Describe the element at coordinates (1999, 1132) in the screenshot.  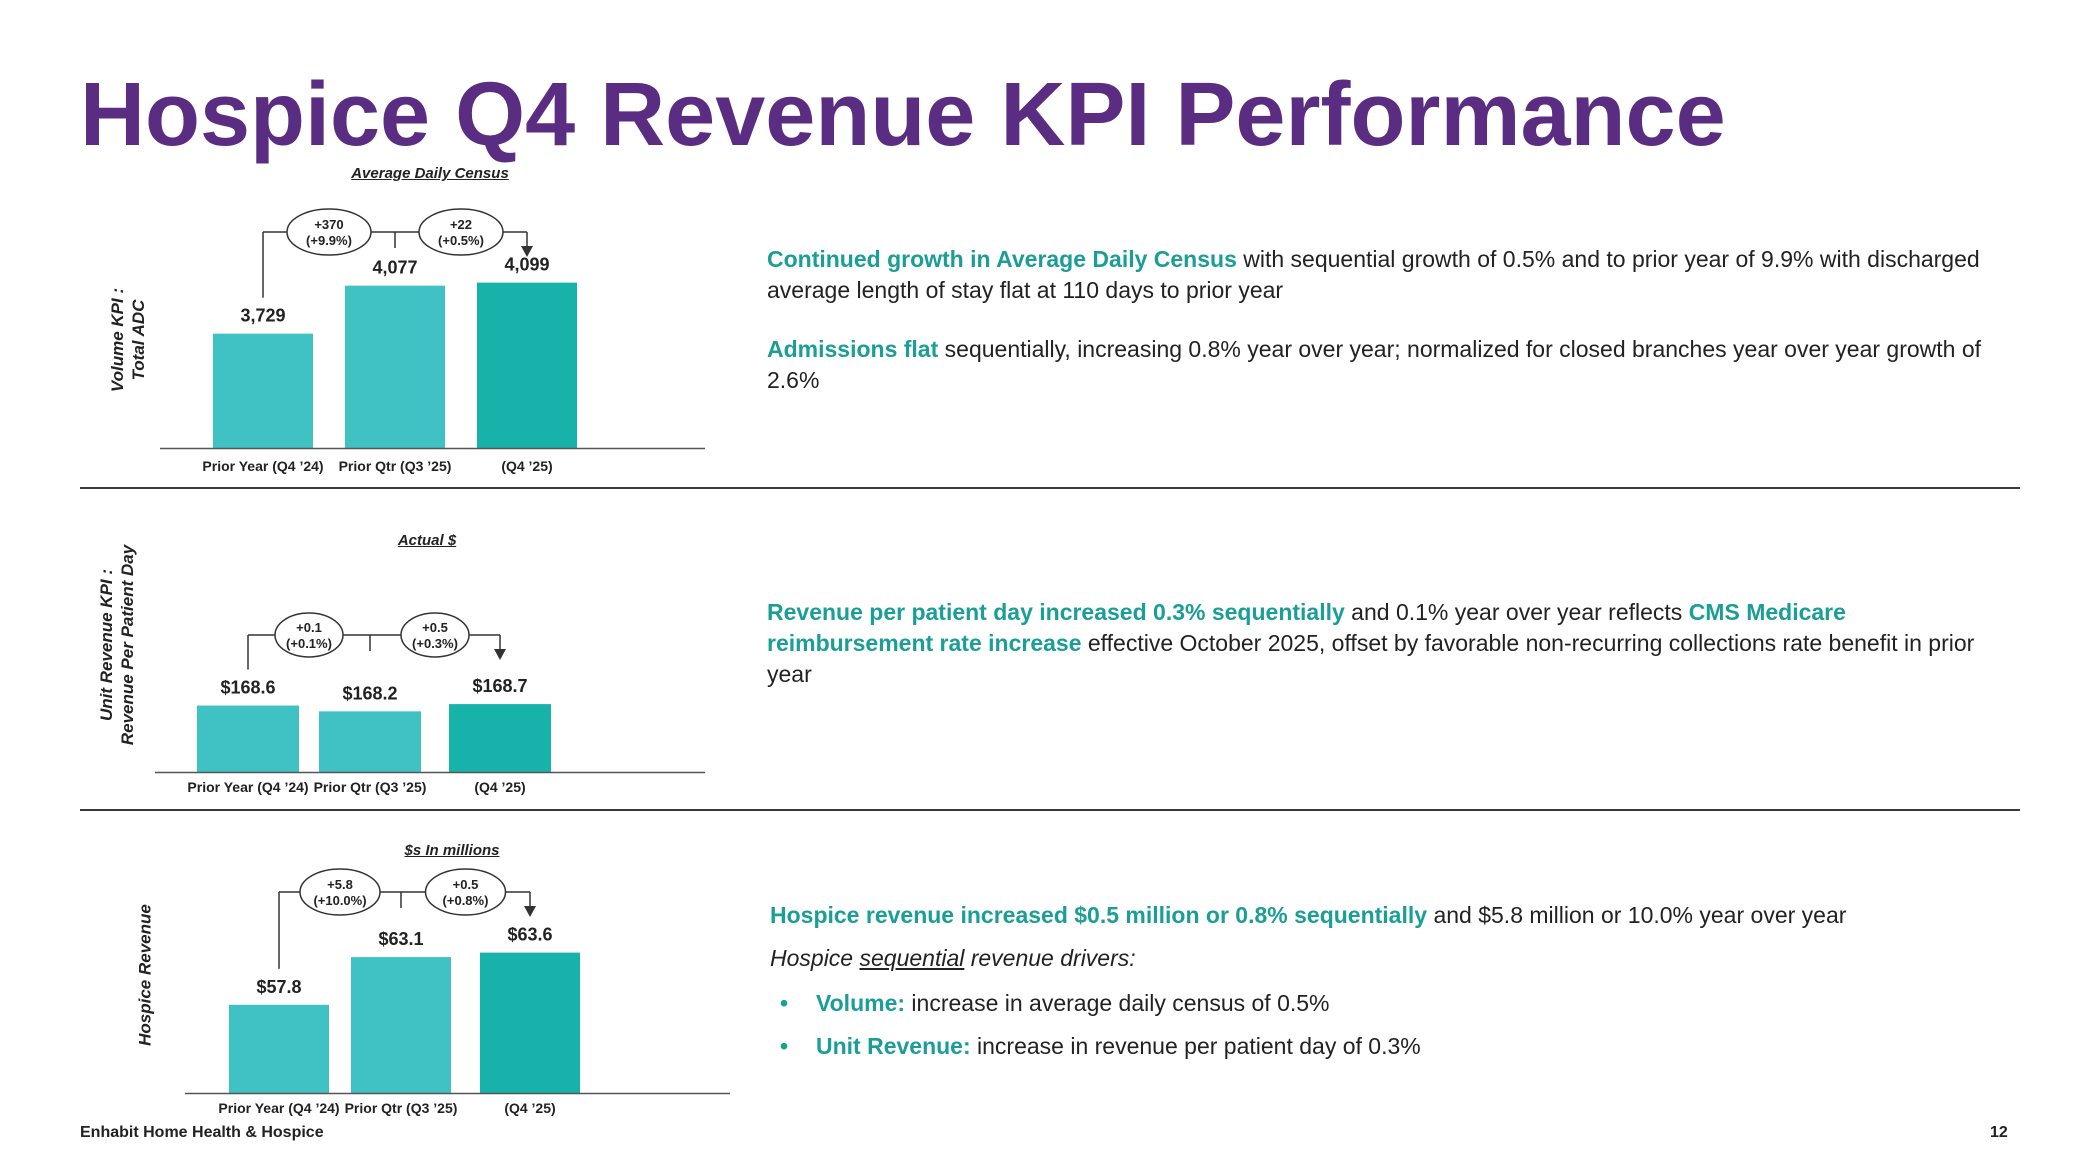
I see `footer-page-number: 12` at that location.